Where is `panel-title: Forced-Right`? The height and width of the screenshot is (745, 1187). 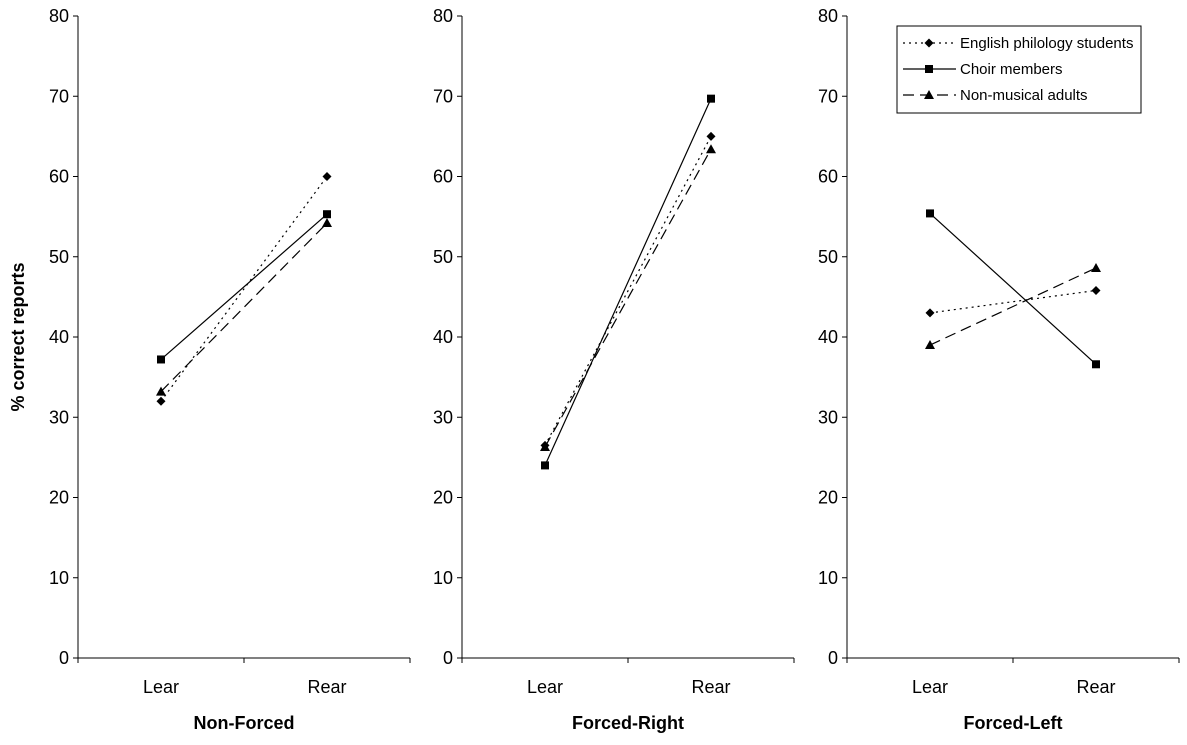 panel-title: Forced-Right is located at coordinates (628, 723).